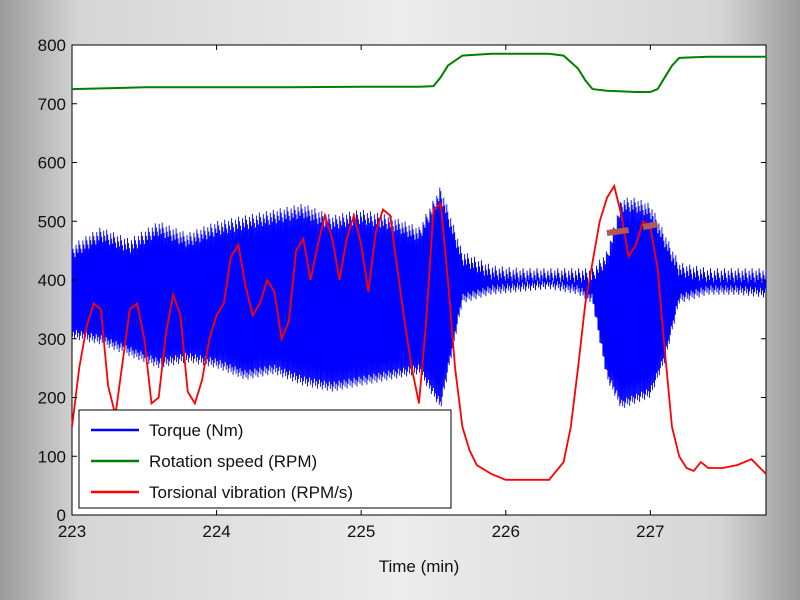  Describe the element at coordinates (52, 280) in the screenshot. I see `y-tick-label: 400` at that location.